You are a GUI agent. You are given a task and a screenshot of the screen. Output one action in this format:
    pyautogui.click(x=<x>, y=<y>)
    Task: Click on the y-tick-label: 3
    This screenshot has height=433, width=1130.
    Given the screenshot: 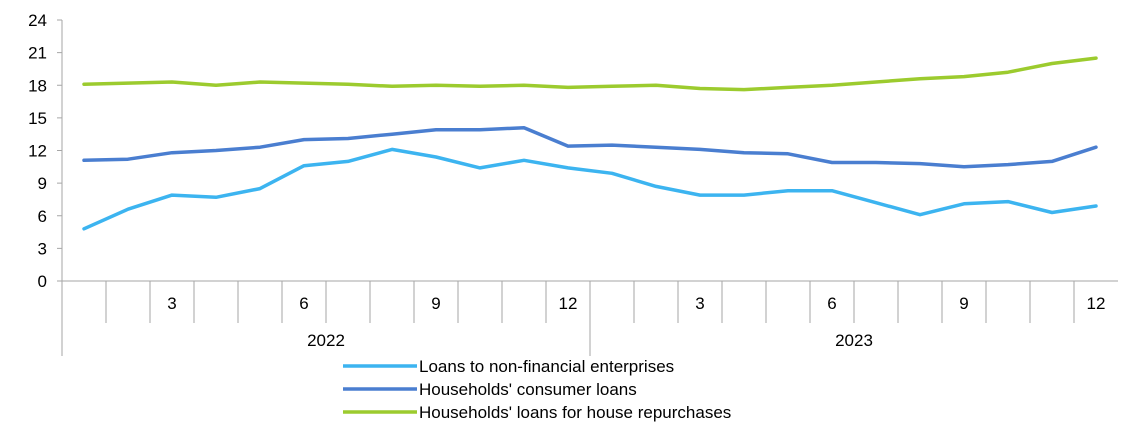 What is the action you would take?
    pyautogui.click(x=42, y=248)
    